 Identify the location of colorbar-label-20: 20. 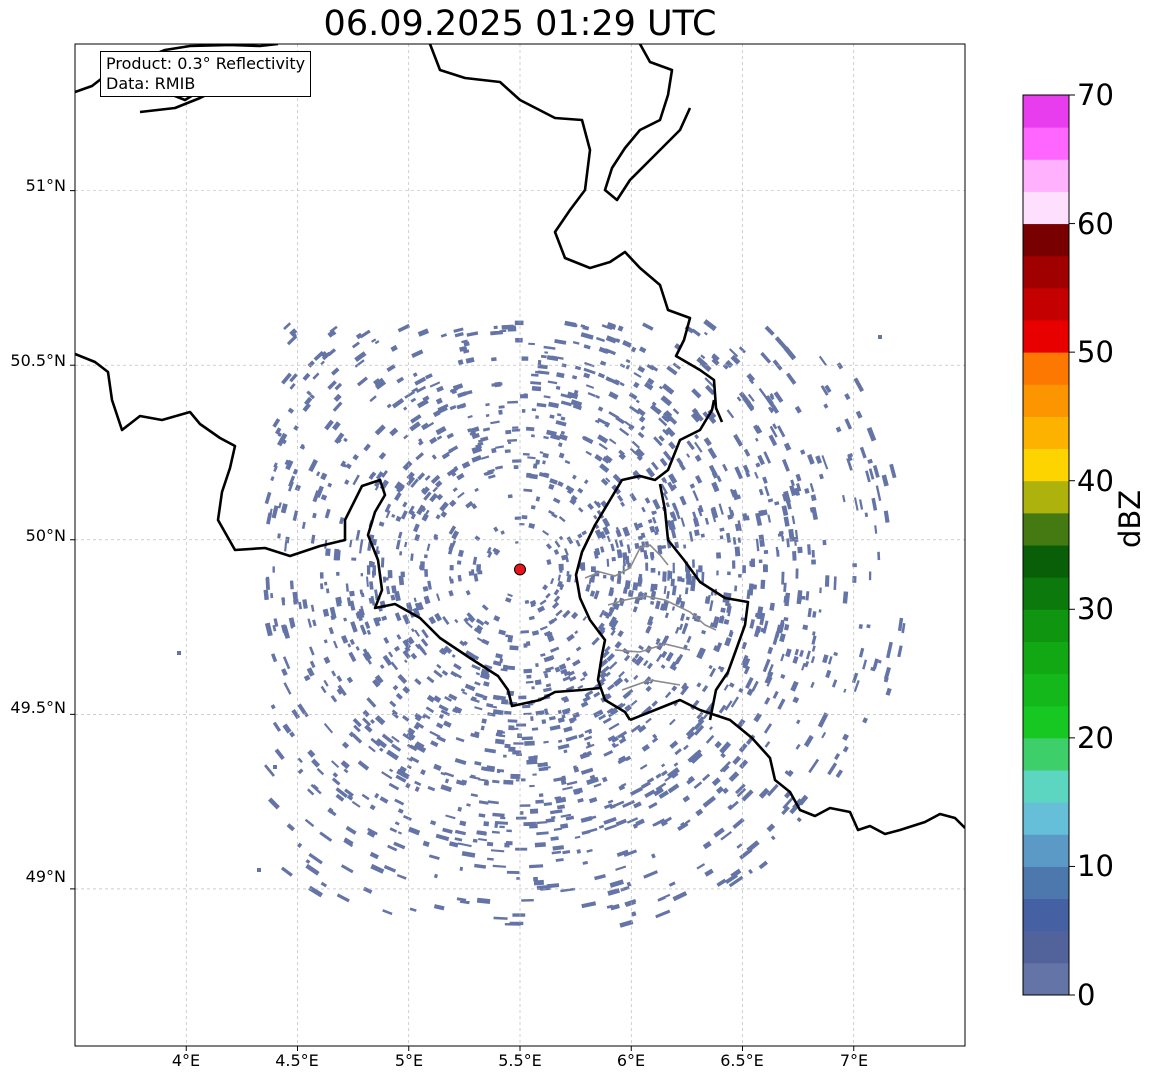
(1095, 738).